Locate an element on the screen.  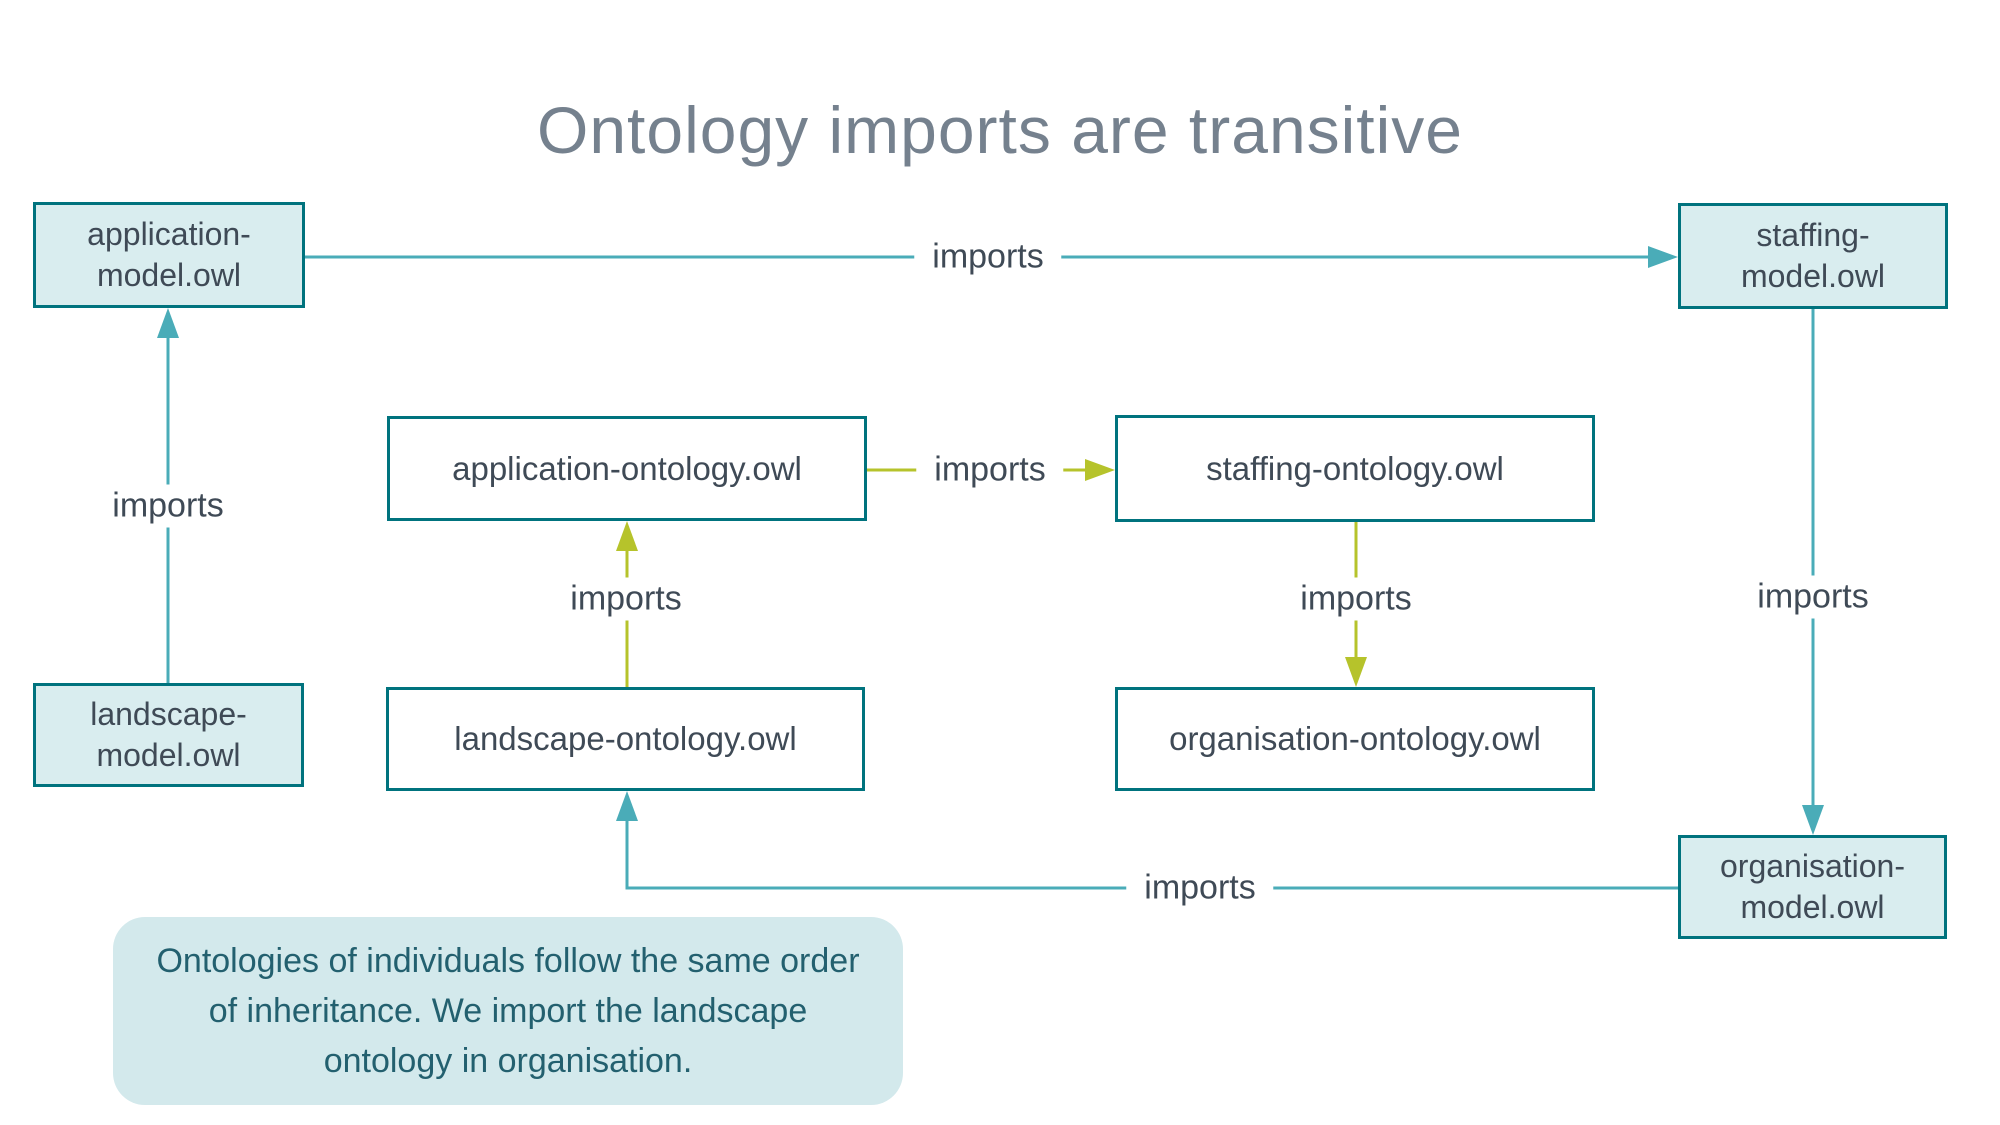
node-application-model-line2: model.owl is located at coordinates (169, 275).